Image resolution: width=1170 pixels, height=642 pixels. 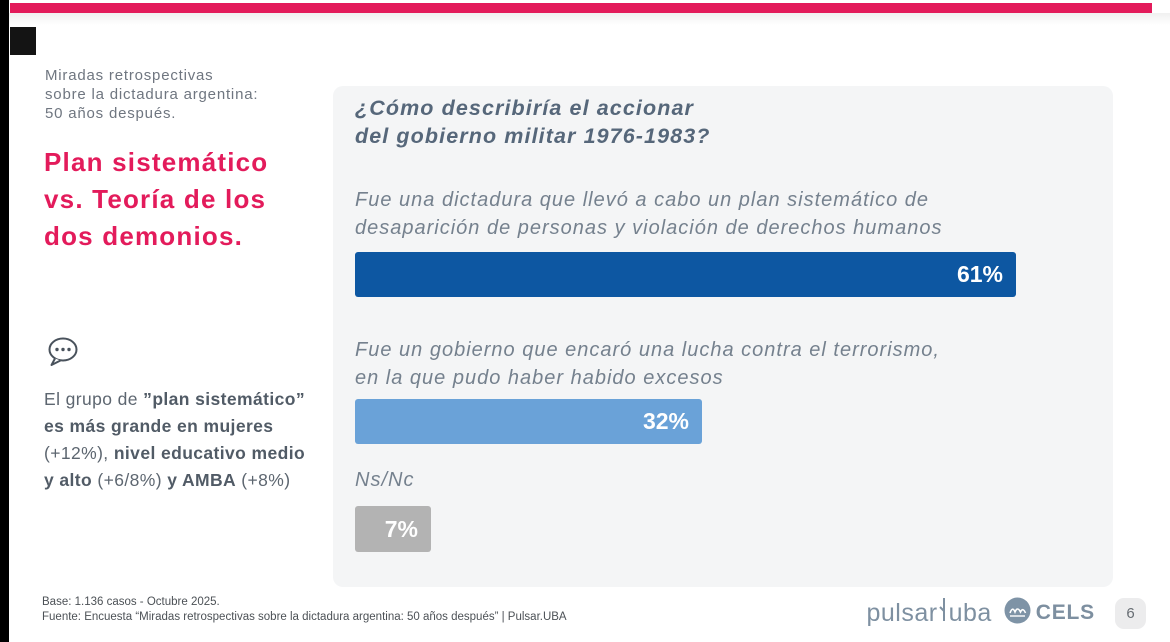 I want to click on bar-label-nsnc: Ns/Nc, so click(x=384, y=480).